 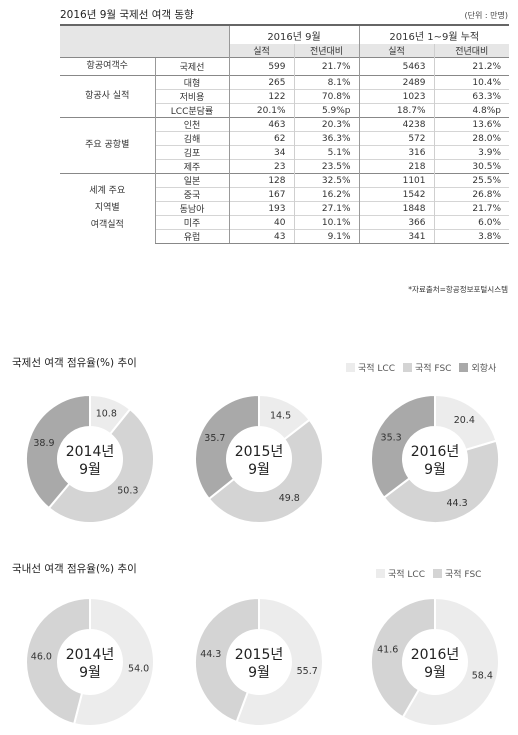 I want to click on table-cell: 1101, so click(x=396, y=180).